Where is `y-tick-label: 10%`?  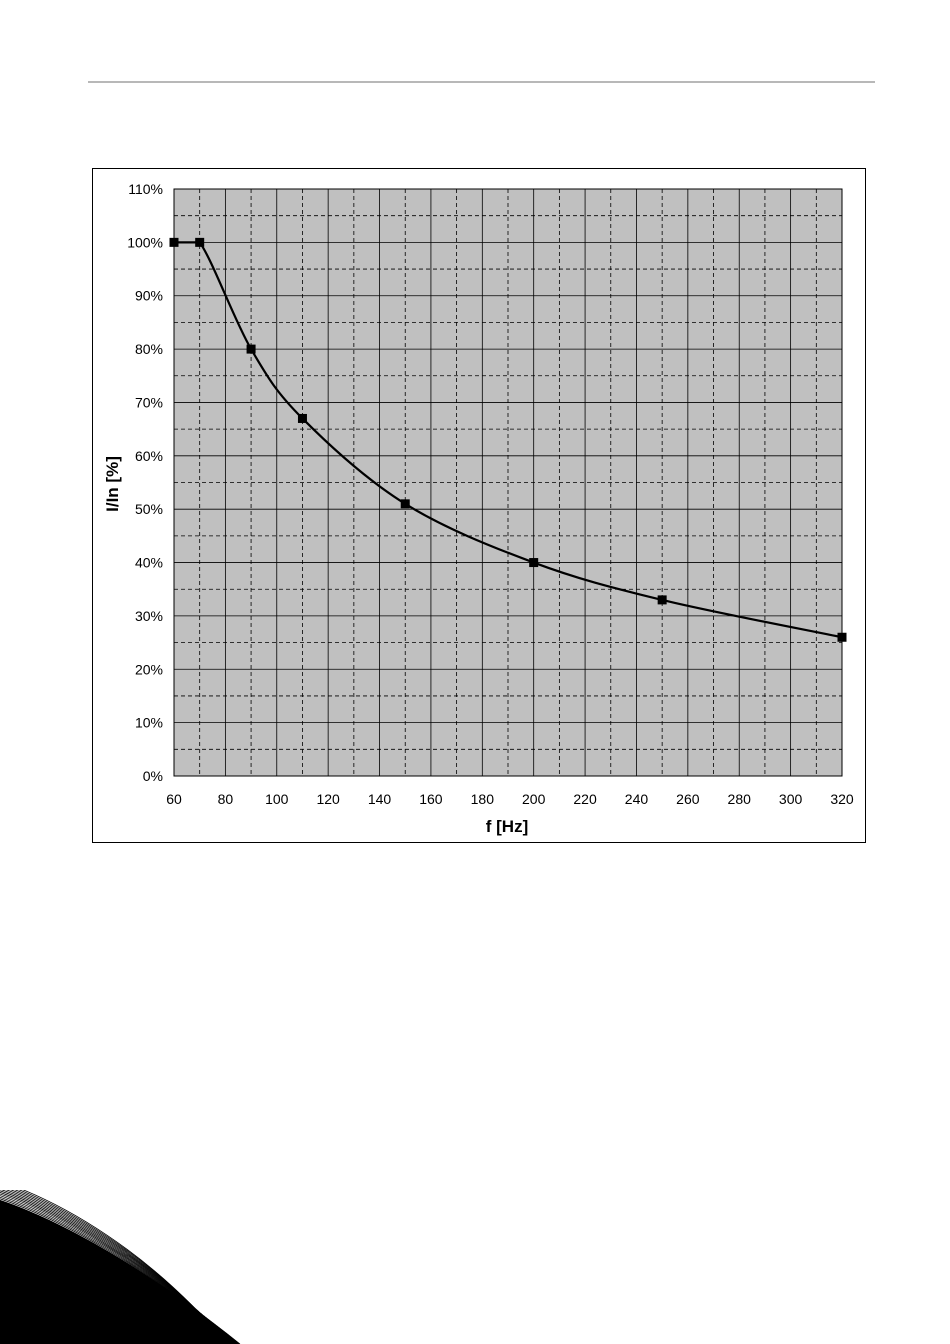 y-tick-label: 10% is located at coordinates (149, 723).